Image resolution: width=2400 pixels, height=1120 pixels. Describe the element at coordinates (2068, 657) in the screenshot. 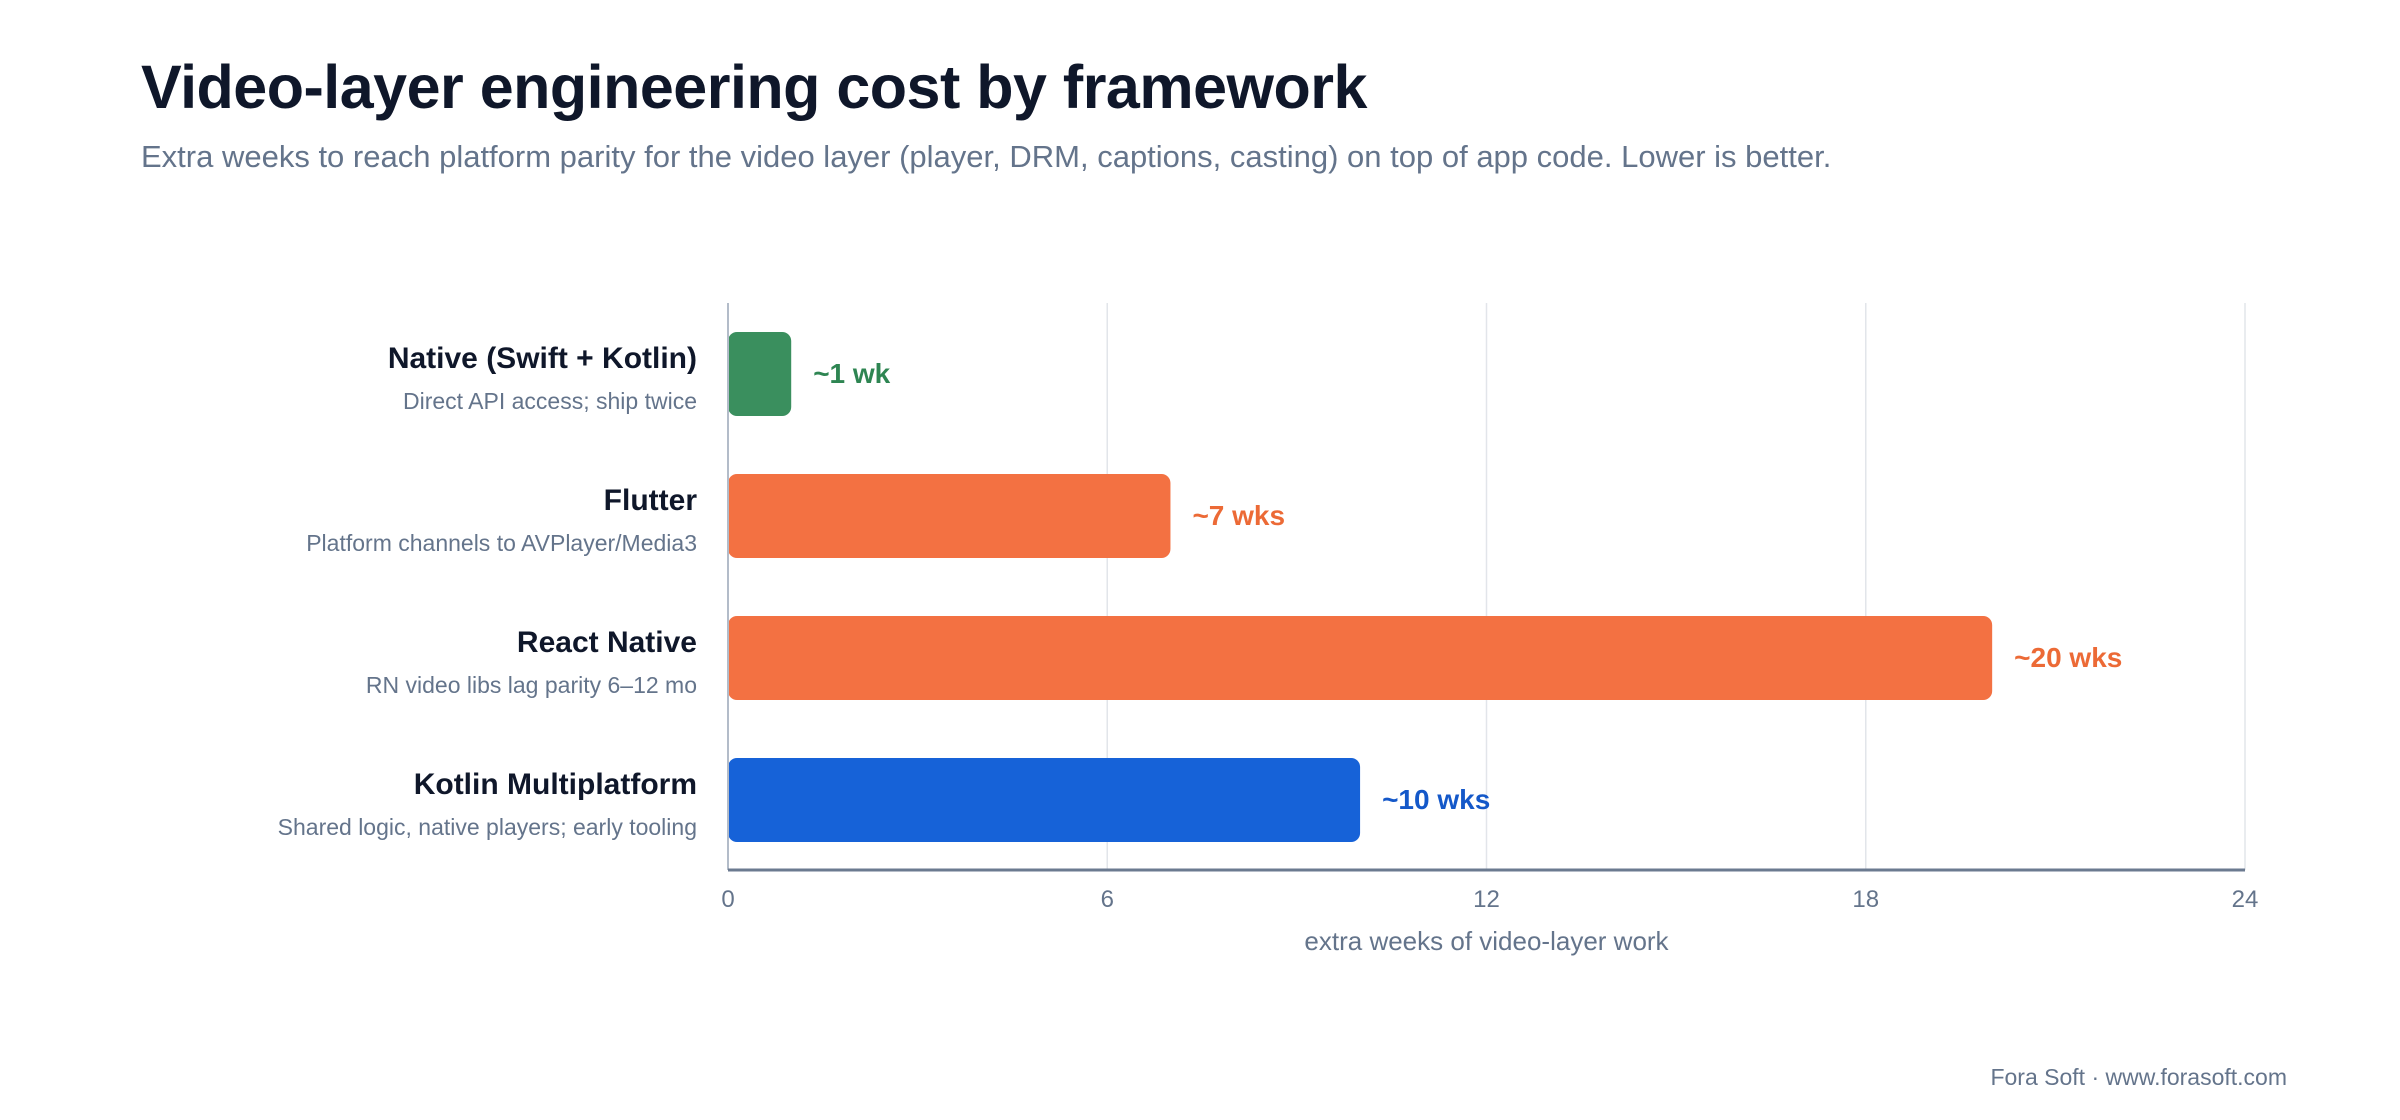

I see `value-label-2: ~20 wks` at that location.